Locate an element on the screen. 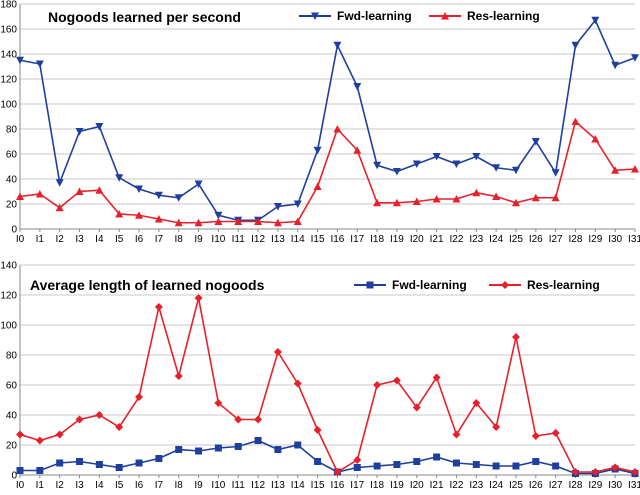 The height and width of the screenshot is (495, 640). x-tick-label: I26 is located at coordinates (536, 485).